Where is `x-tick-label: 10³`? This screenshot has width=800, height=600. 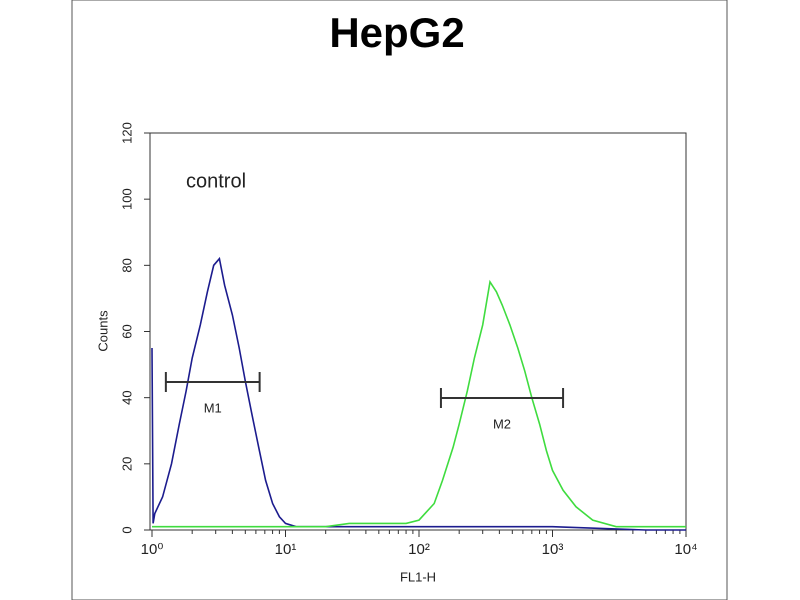
x-tick-label: 10³ is located at coordinates (553, 549).